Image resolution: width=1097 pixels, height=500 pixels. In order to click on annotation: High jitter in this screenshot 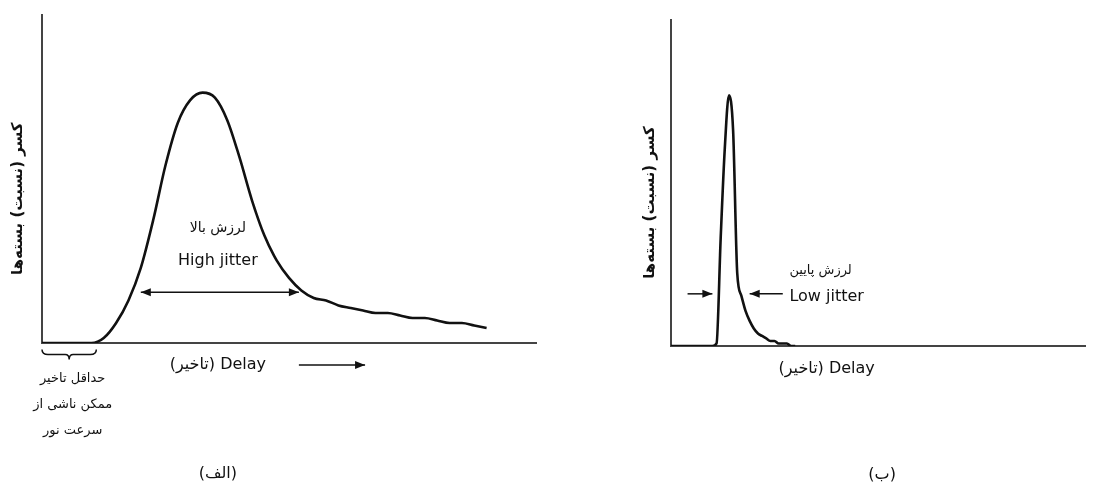, I will do `click(218, 260)`.